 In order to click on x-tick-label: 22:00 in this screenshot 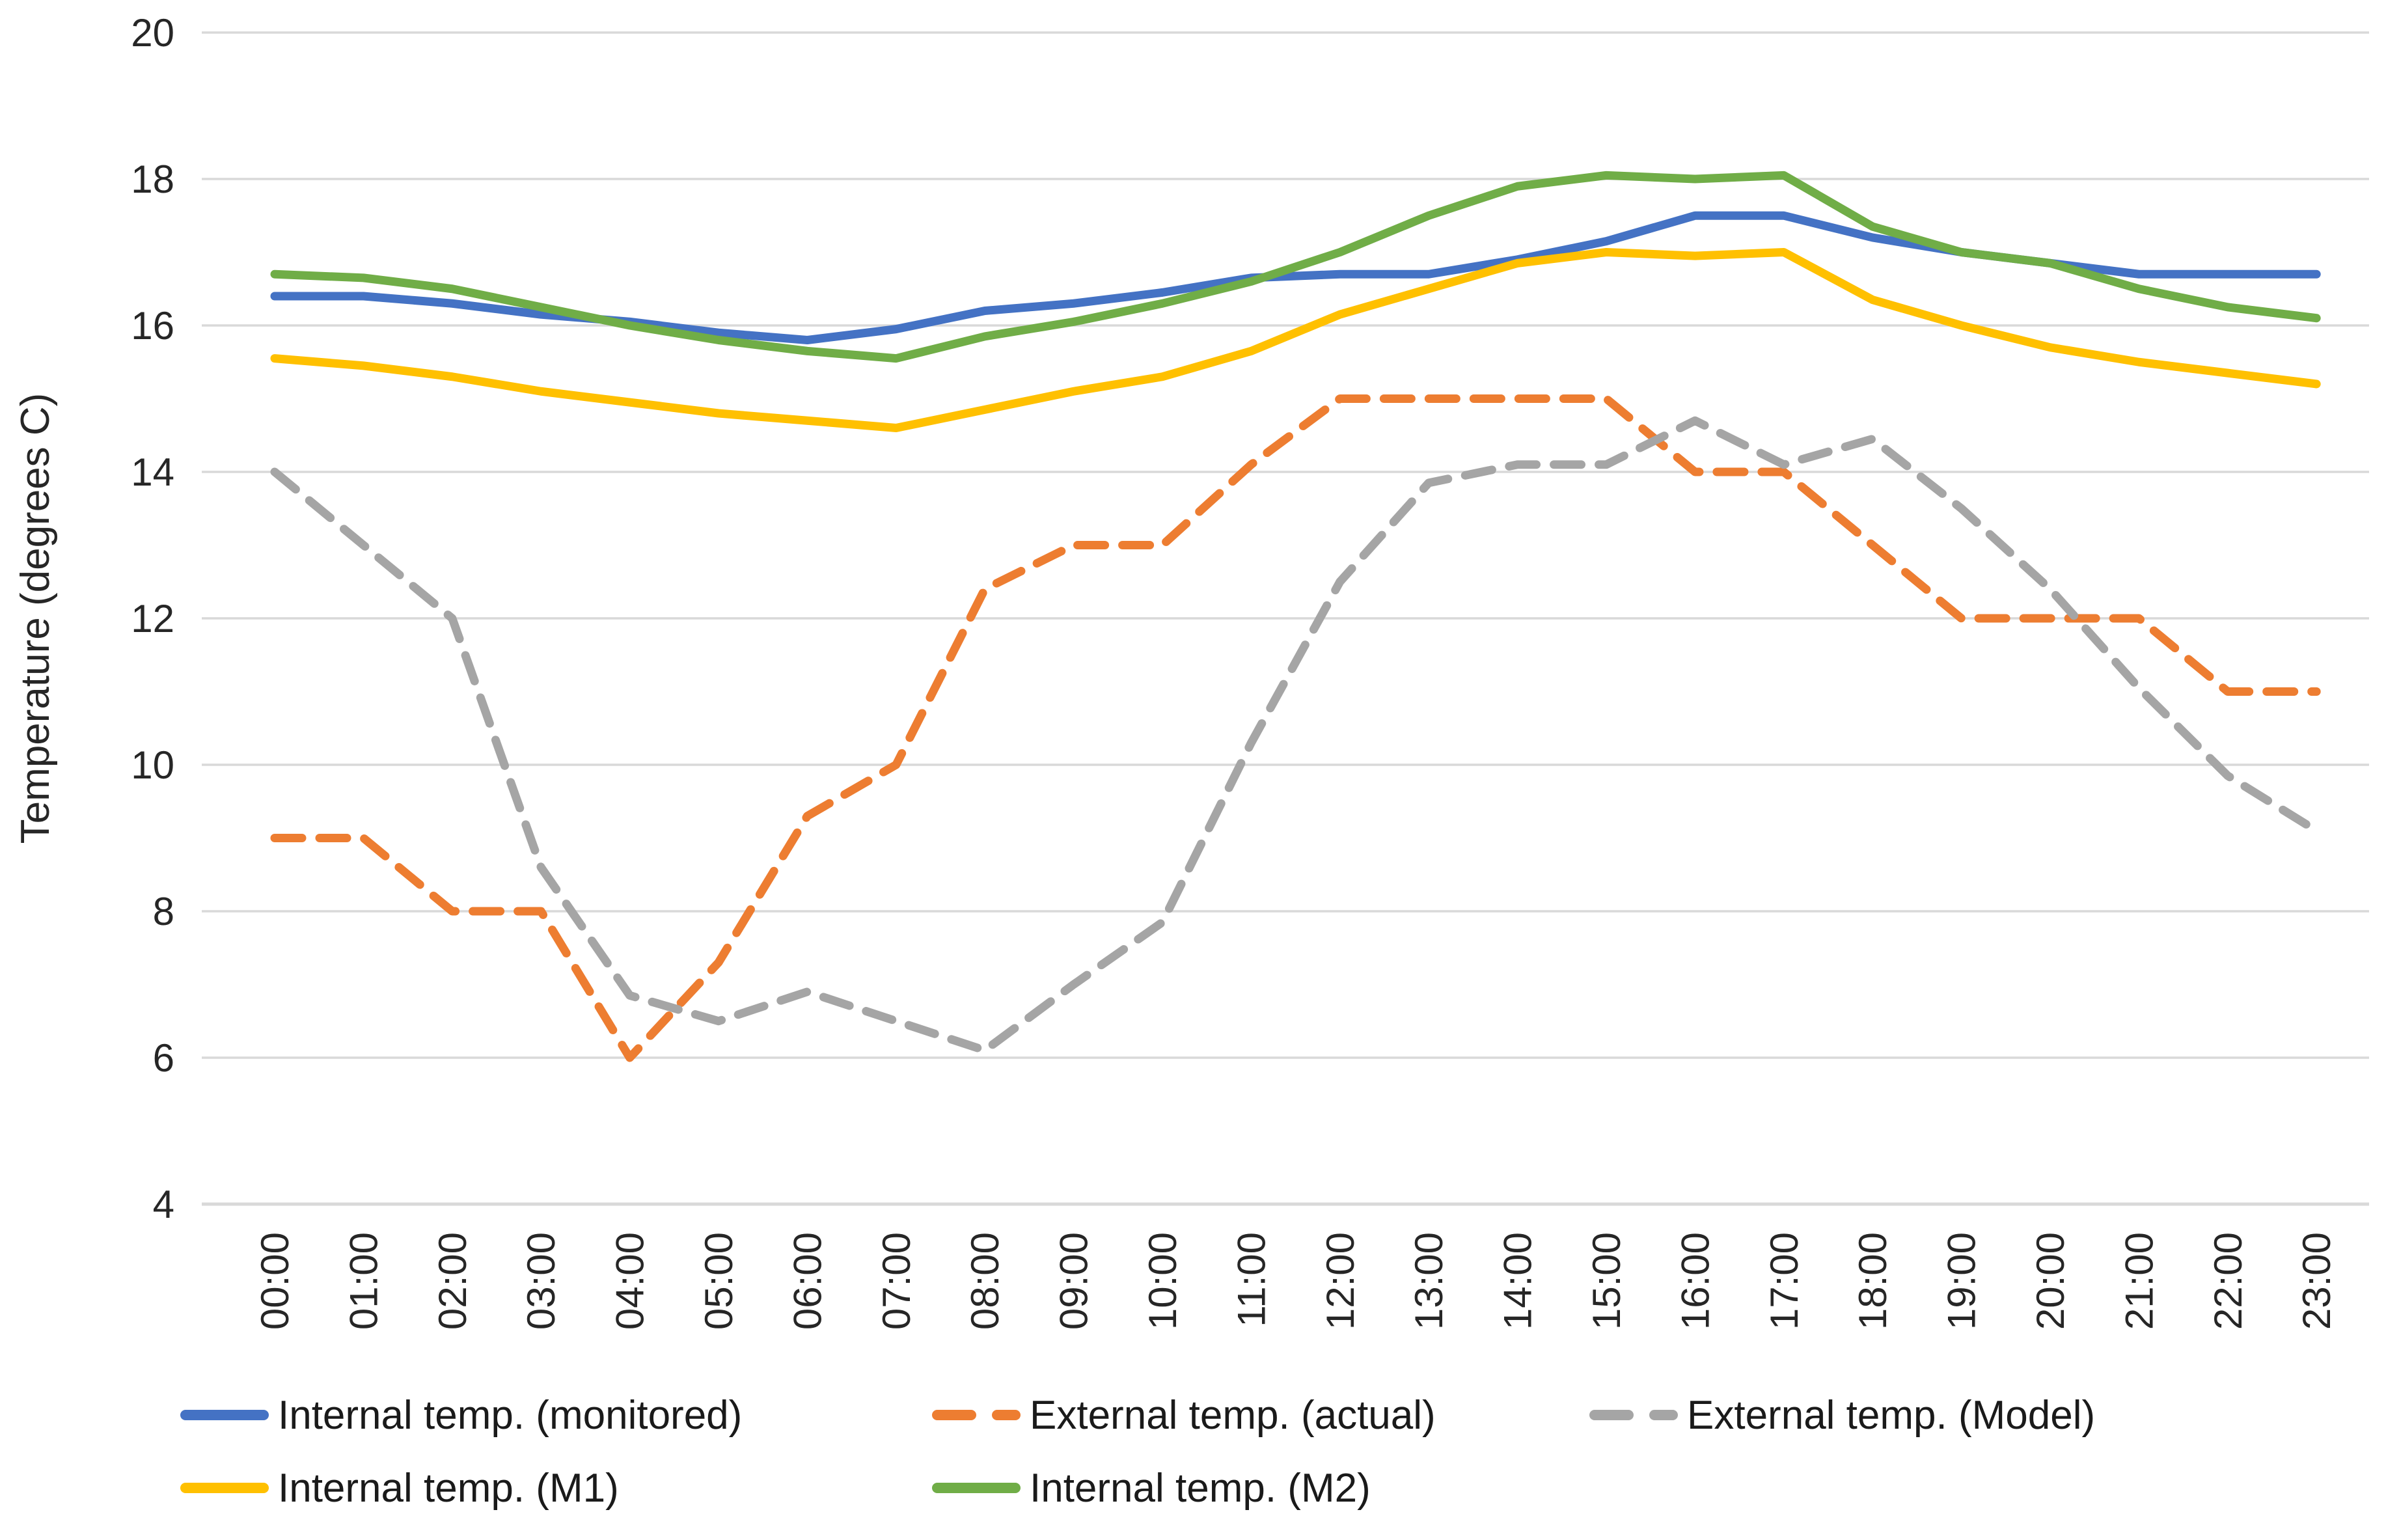, I will do `click(2228, 1281)`.